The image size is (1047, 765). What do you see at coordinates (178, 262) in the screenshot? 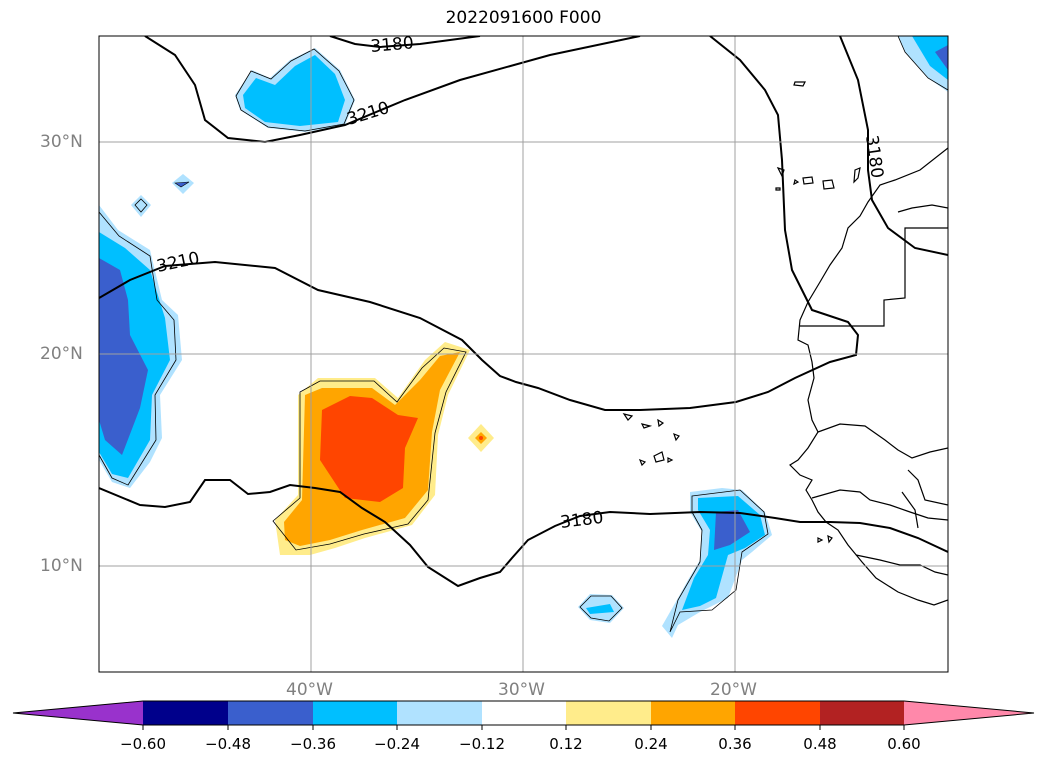
I see `contour-label-3210-left: 3210` at bounding box center [178, 262].